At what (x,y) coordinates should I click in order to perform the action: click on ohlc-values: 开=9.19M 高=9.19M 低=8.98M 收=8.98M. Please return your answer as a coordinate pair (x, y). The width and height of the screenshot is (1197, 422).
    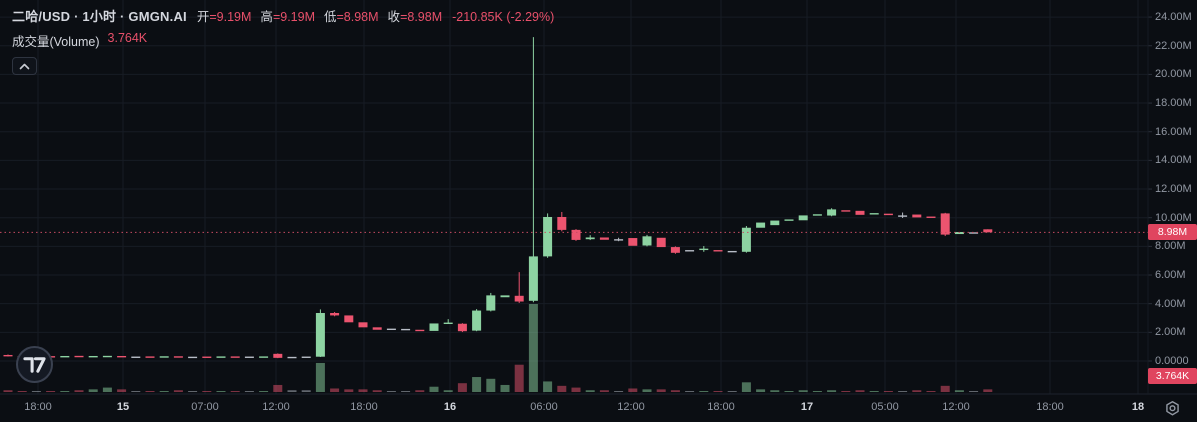
    Looking at the image, I should click on (319, 15).